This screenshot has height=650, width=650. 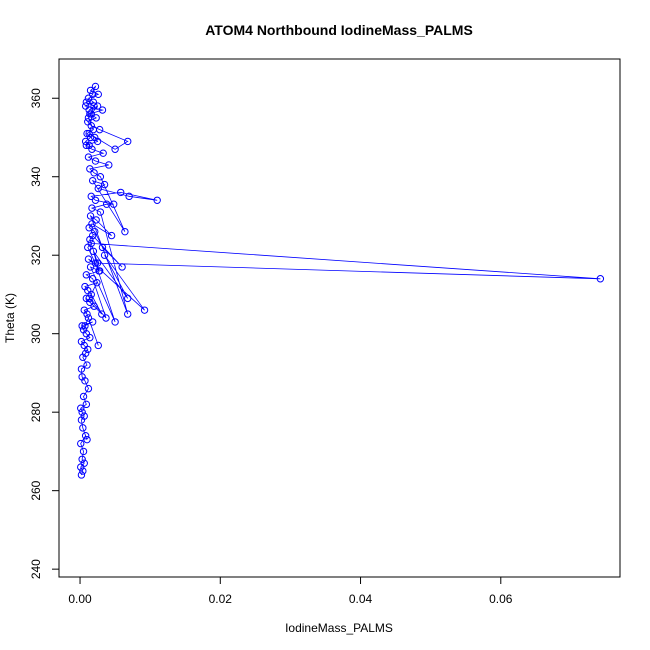 What do you see at coordinates (36, 176) in the screenshot?
I see `y-tick-label: 340` at bounding box center [36, 176].